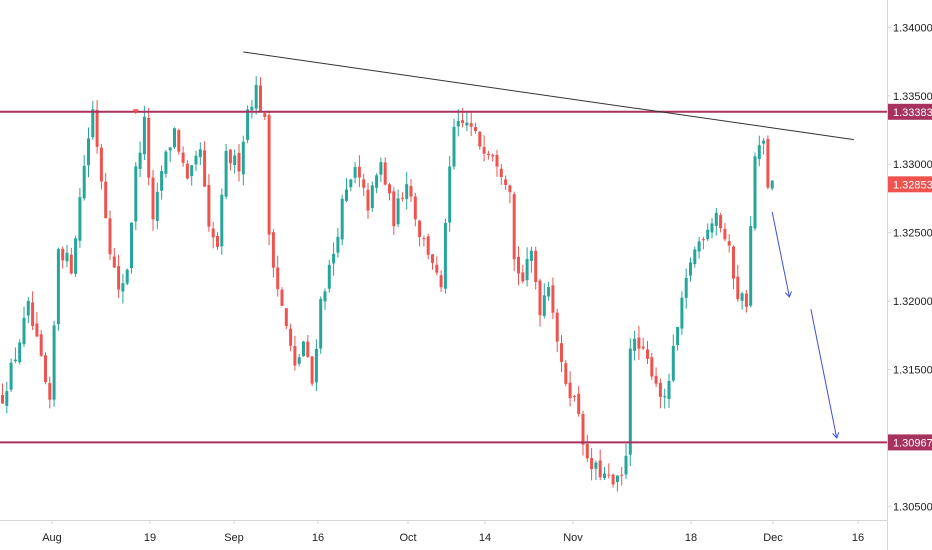 Image resolution: width=932 pixels, height=550 pixels. Describe the element at coordinates (485, 538) in the screenshot. I see `time-tick-label: 14` at that location.